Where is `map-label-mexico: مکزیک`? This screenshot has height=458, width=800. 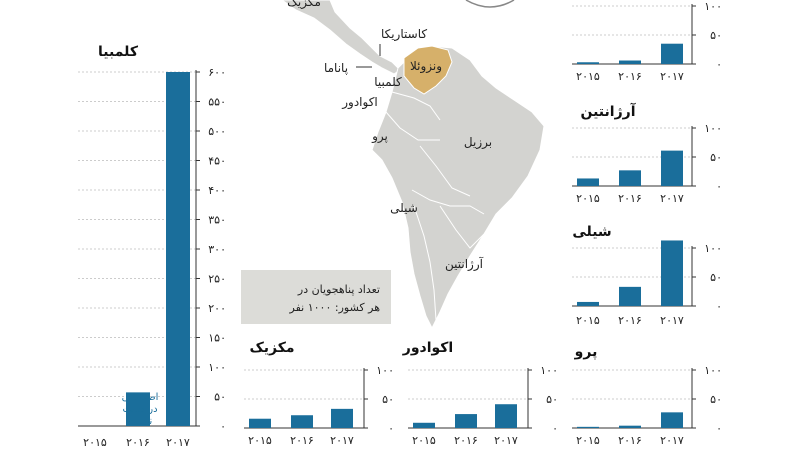
map-label-mexico: مکزیک is located at coordinates (304, 5).